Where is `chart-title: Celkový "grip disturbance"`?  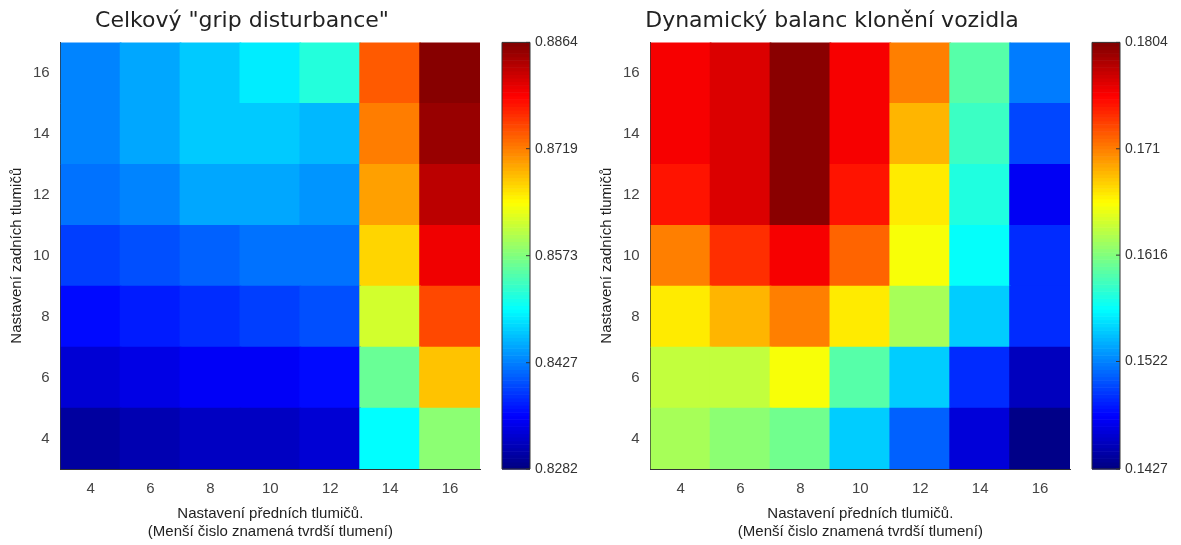 chart-title: Celkový "grip disturbance" is located at coordinates (242, 19).